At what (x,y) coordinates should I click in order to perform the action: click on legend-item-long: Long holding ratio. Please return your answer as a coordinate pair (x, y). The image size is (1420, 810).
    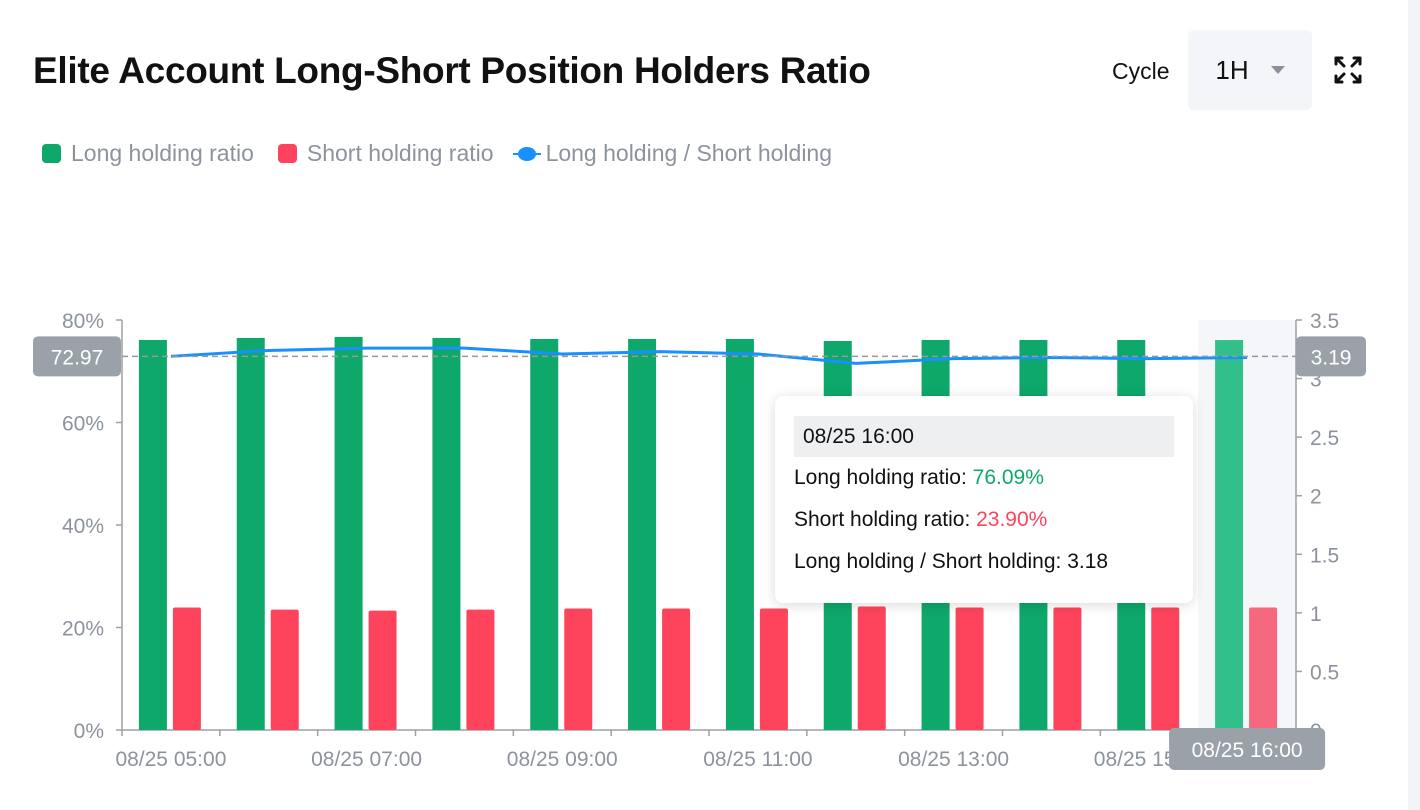
    Looking at the image, I should click on (148, 153).